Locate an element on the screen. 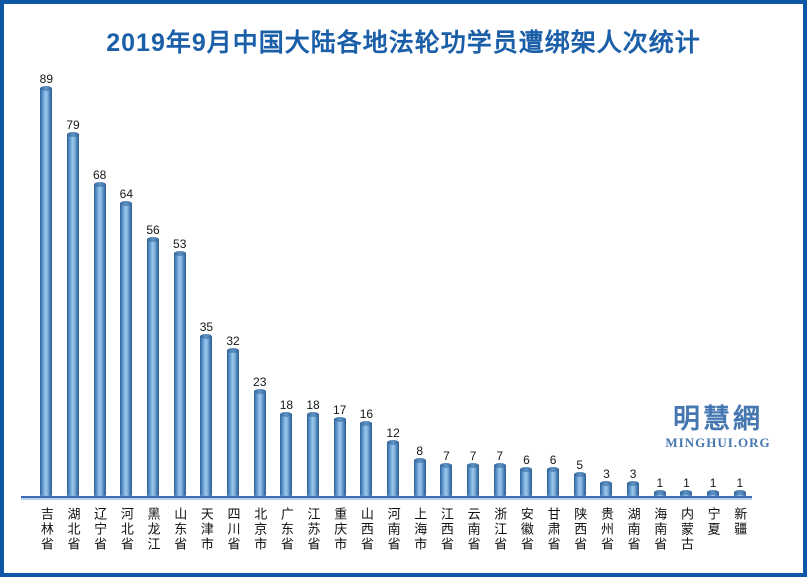  bar-上海市 is located at coordinates (419, 477).